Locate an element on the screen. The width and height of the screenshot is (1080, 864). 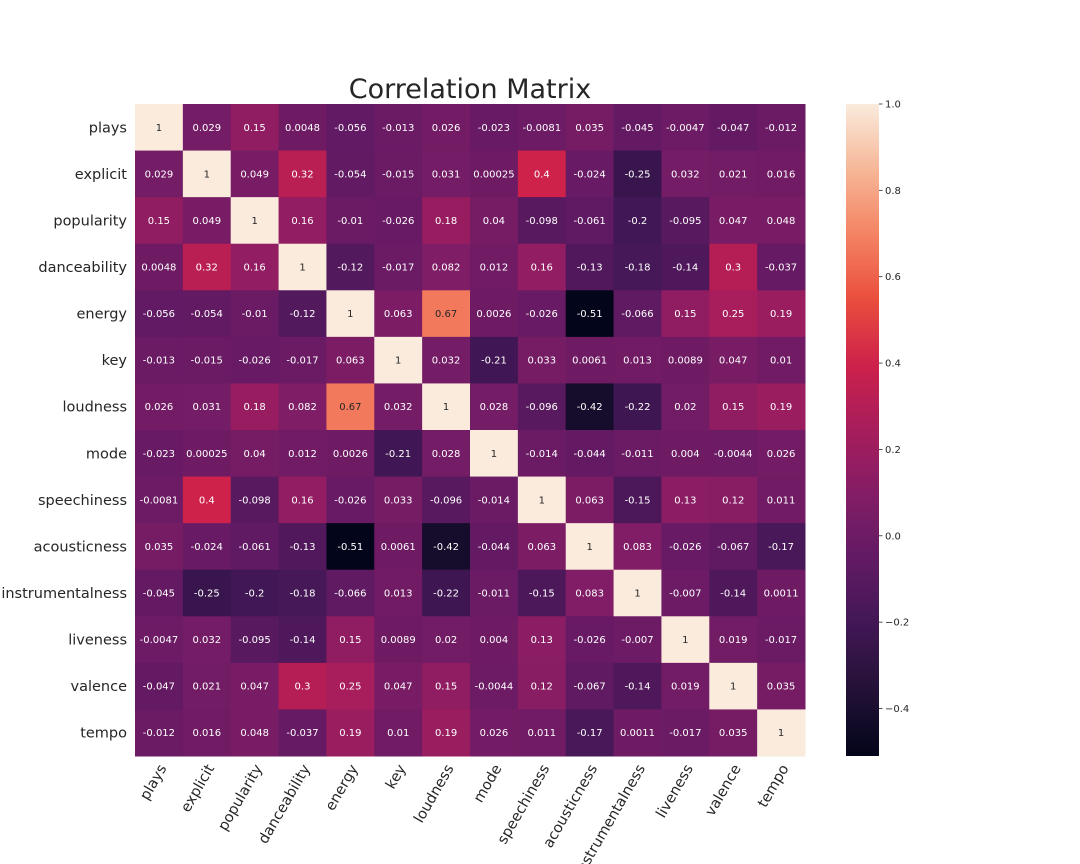
cell-value-label: 0.19 is located at coordinates (781, 314).